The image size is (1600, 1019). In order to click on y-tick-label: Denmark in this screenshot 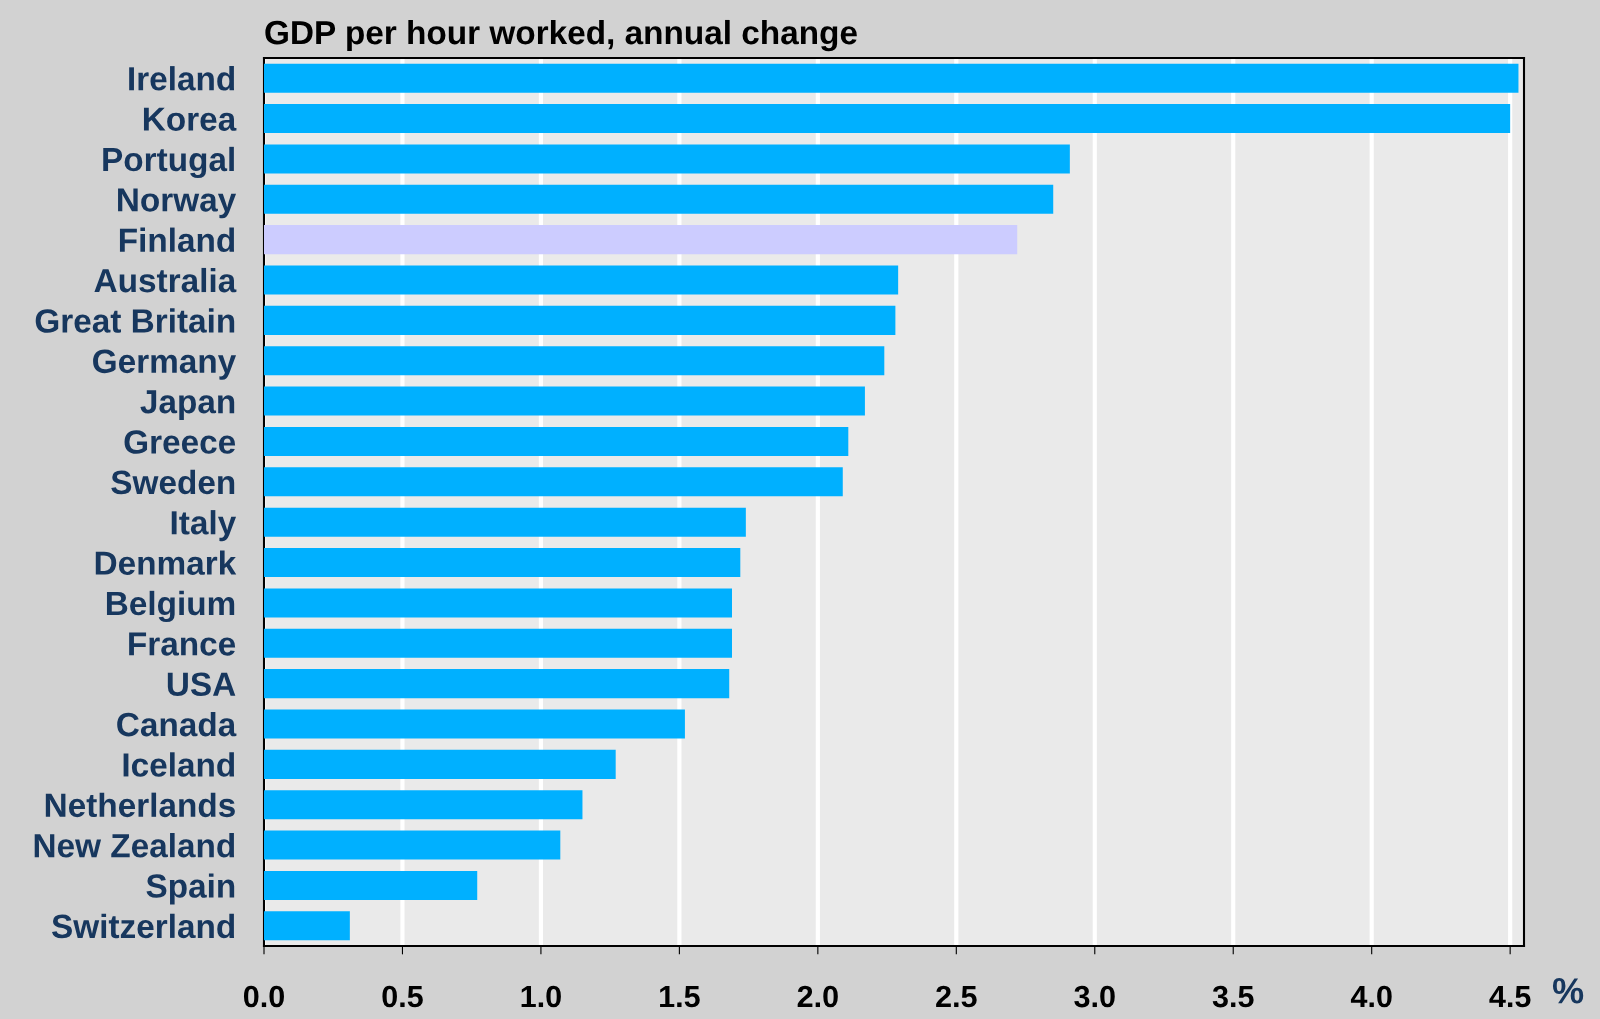, I will do `click(166, 562)`.